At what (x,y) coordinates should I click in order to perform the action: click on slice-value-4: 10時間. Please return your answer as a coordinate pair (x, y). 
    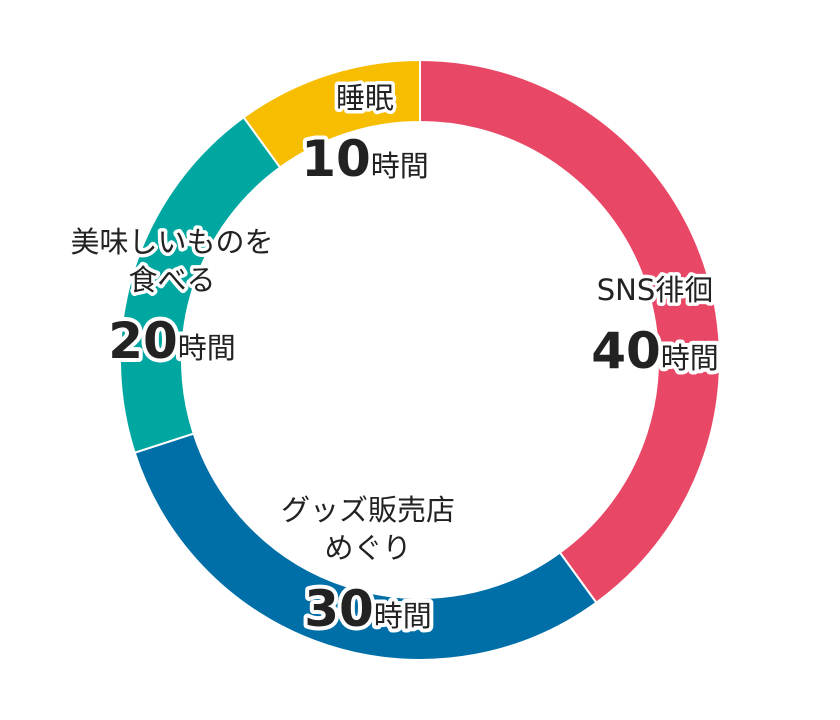
    Looking at the image, I should click on (365, 159).